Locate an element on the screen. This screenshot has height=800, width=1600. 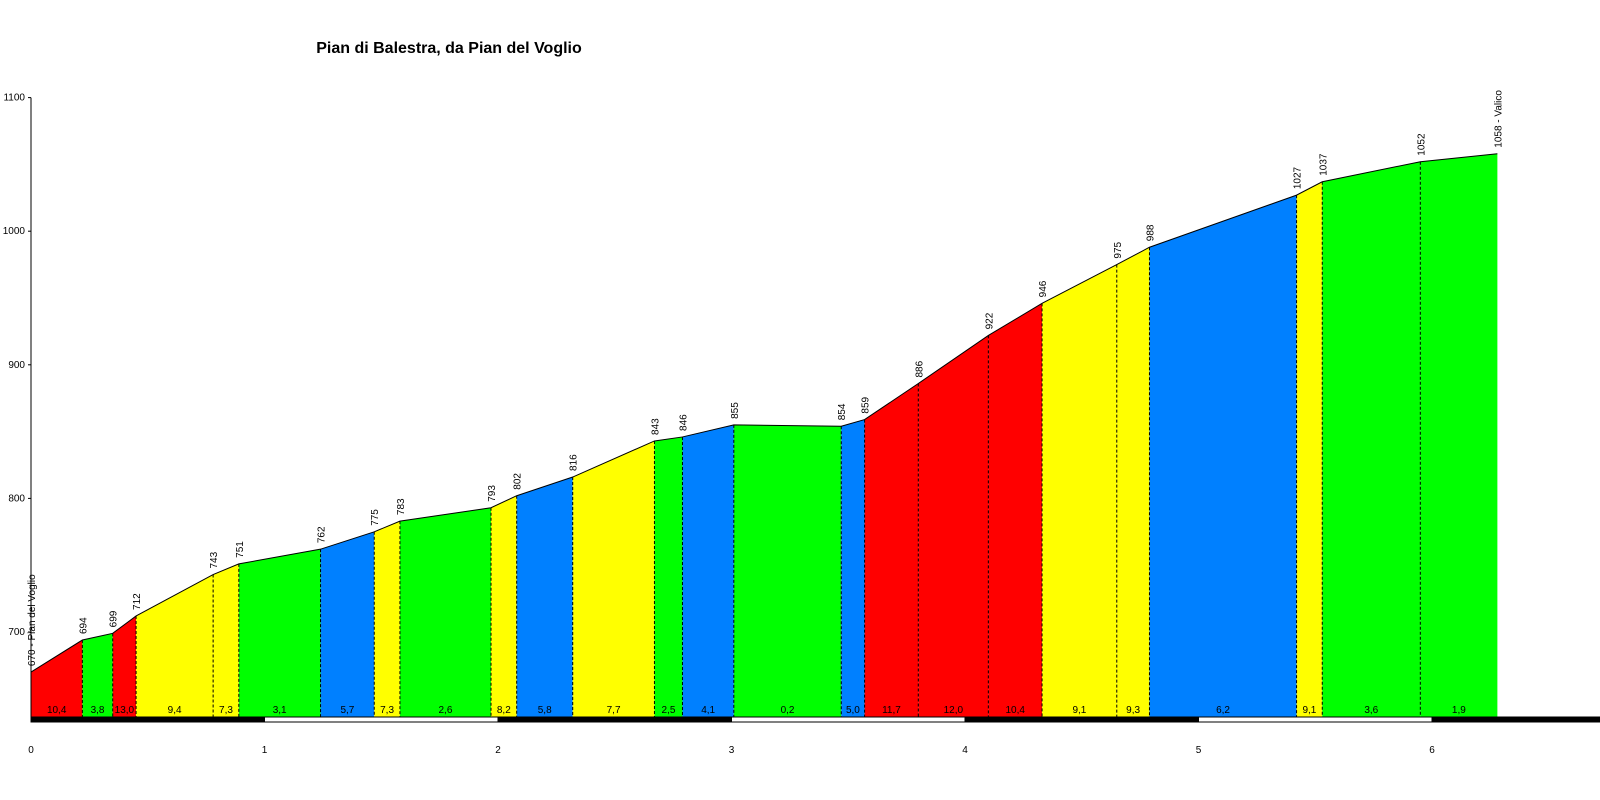
gradient-label: 3,8 is located at coordinates (98, 710).